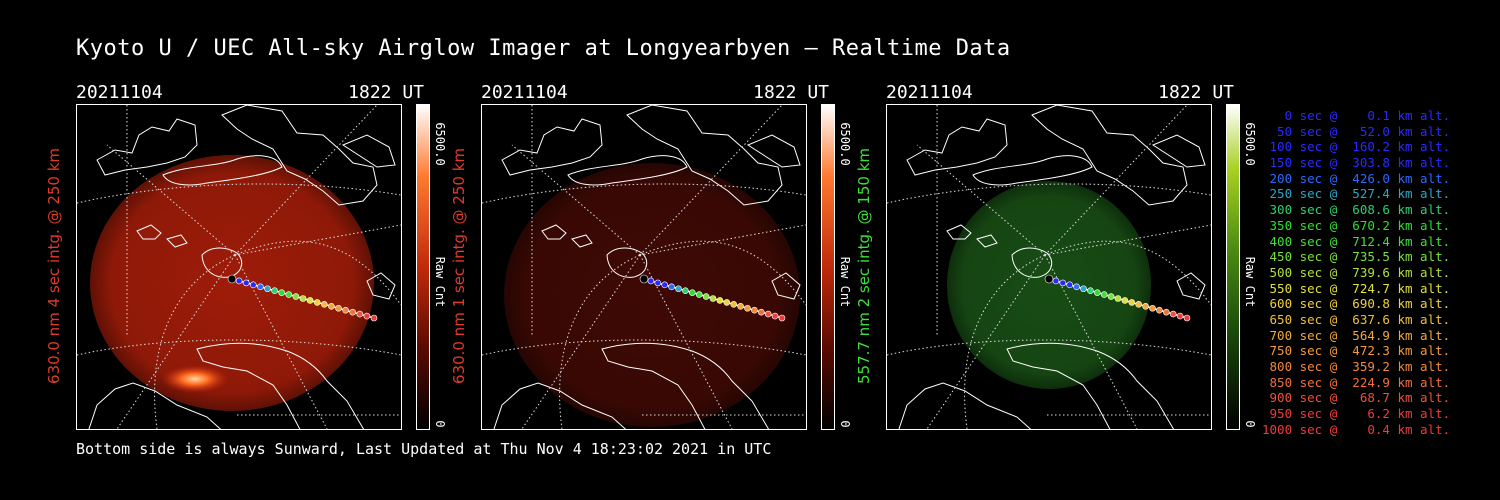 The width and height of the screenshot is (1500, 500). I want to click on legend-row: 800 sec @ 359.2 km alt., so click(1356, 366).